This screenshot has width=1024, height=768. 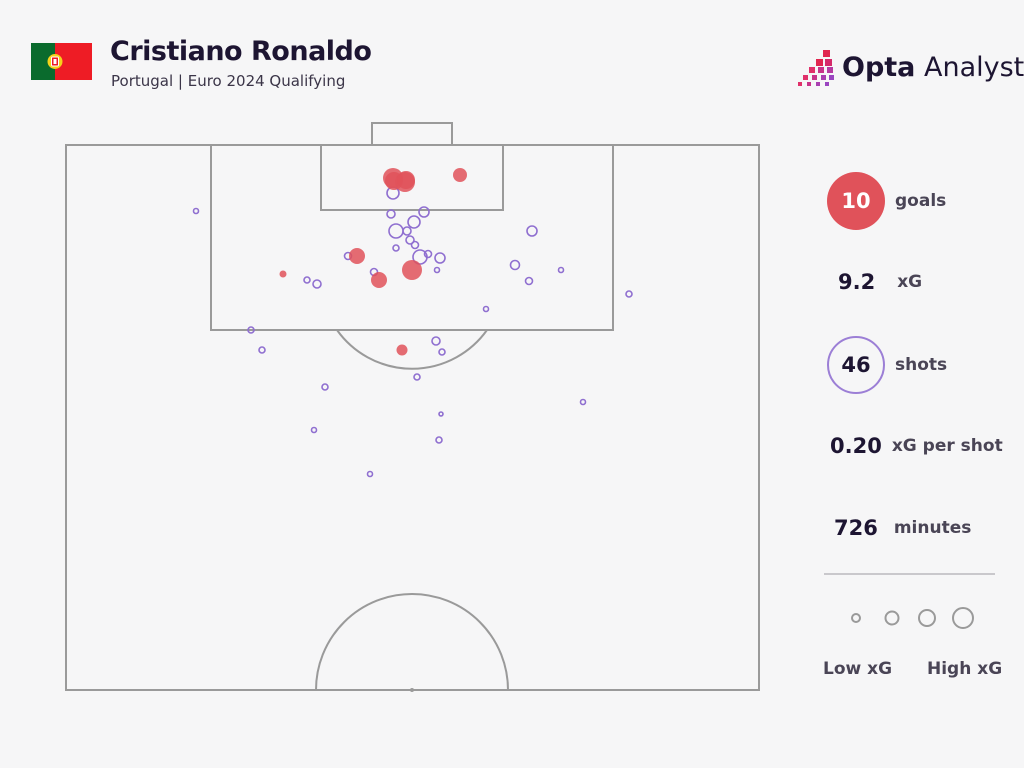 What do you see at coordinates (969, 67) in the screenshot?
I see `logo-brand-light: Analyst` at bounding box center [969, 67].